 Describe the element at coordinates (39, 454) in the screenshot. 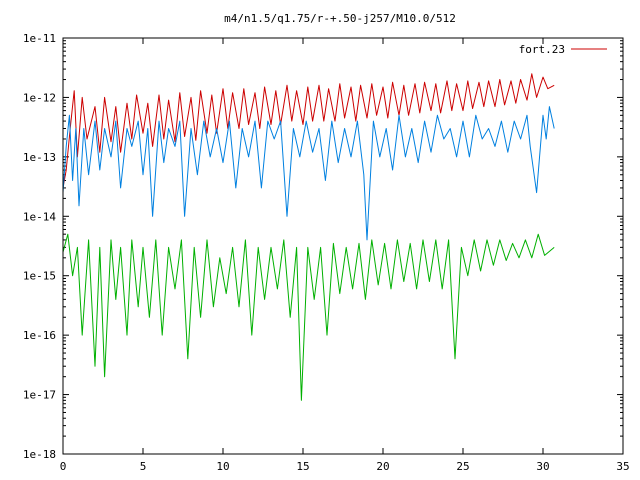

I see `y-tick-label: 1e-18` at that location.